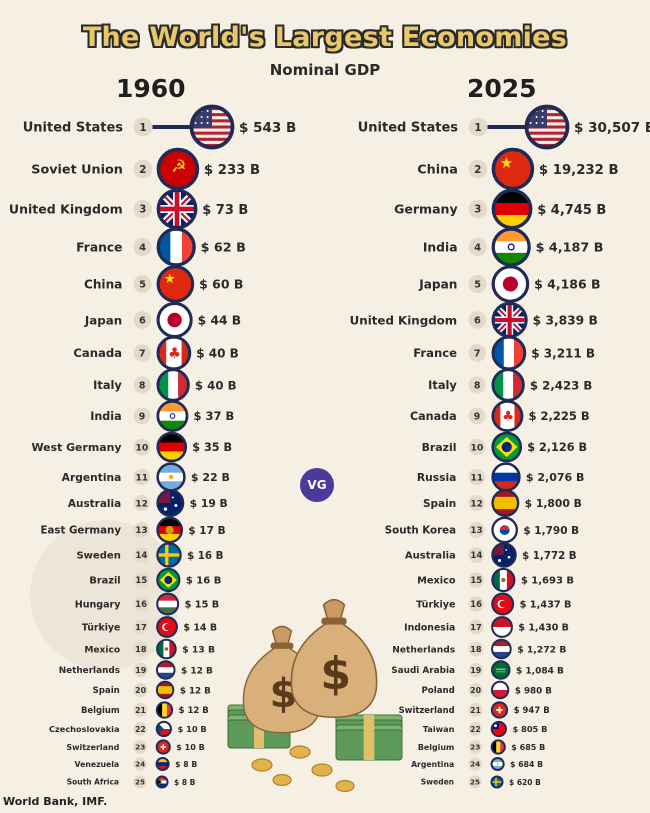 The width and height of the screenshot is (650, 813). Describe the element at coordinates (477, 128) in the screenshot. I see `rank-number: 1` at that location.